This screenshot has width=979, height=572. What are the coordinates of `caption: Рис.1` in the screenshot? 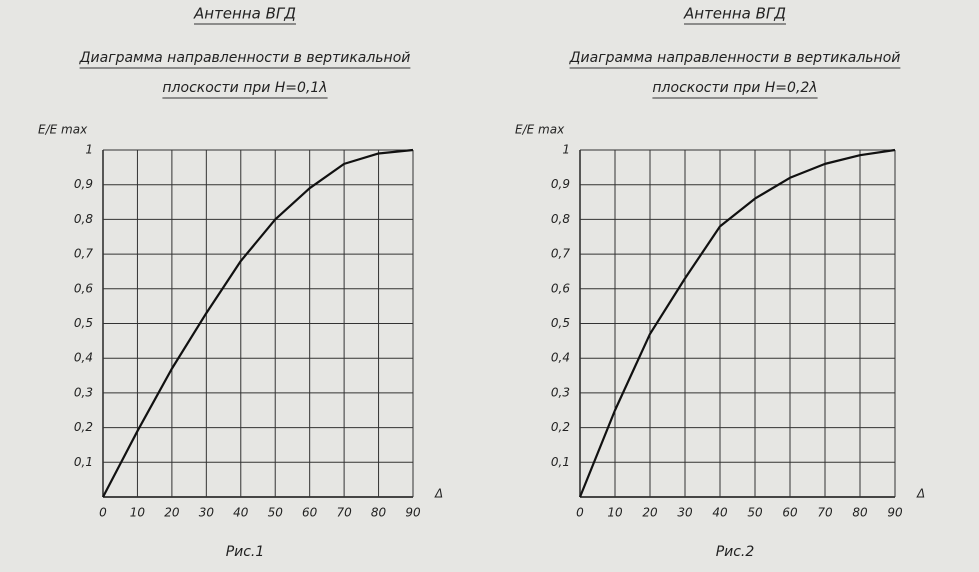 It's located at (245, 552).